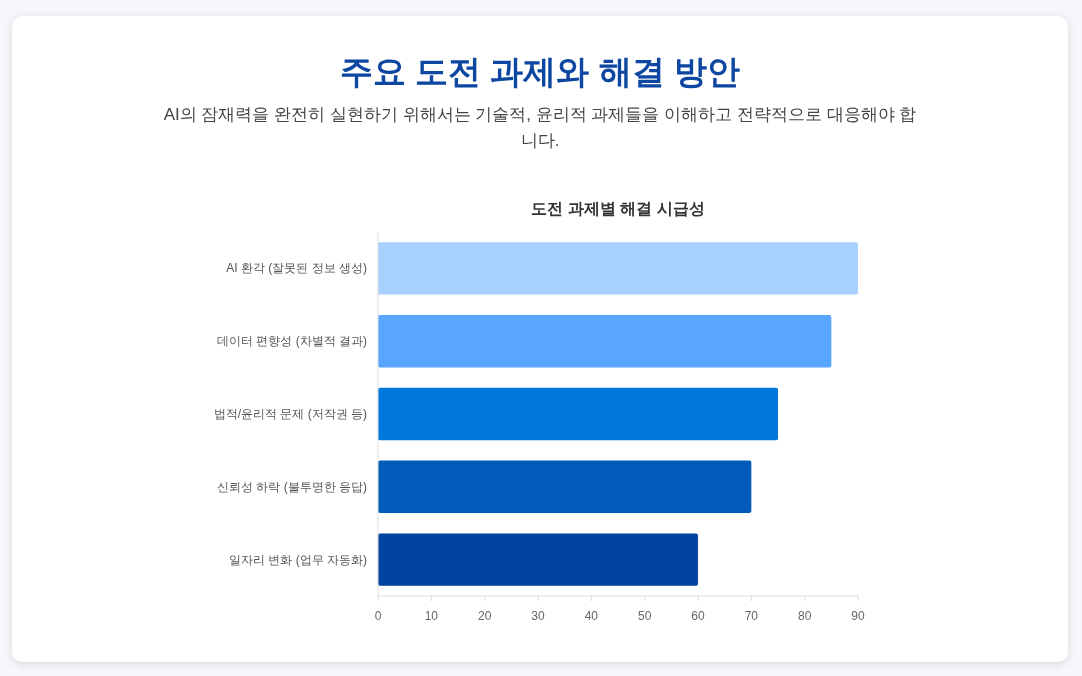 The width and height of the screenshot is (1082, 676). What do you see at coordinates (378, 616) in the screenshot?
I see `x-tick-label: 0` at bounding box center [378, 616].